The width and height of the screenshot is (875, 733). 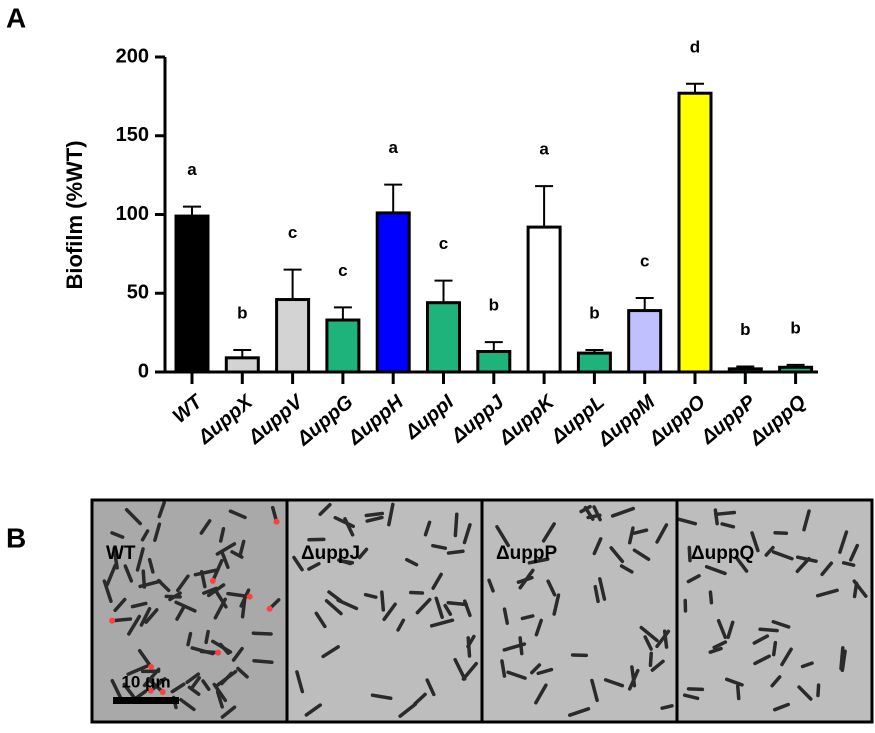 What do you see at coordinates (16, 537) in the screenshot?
I see `panel-label: B` at bounding box center [16, 537].